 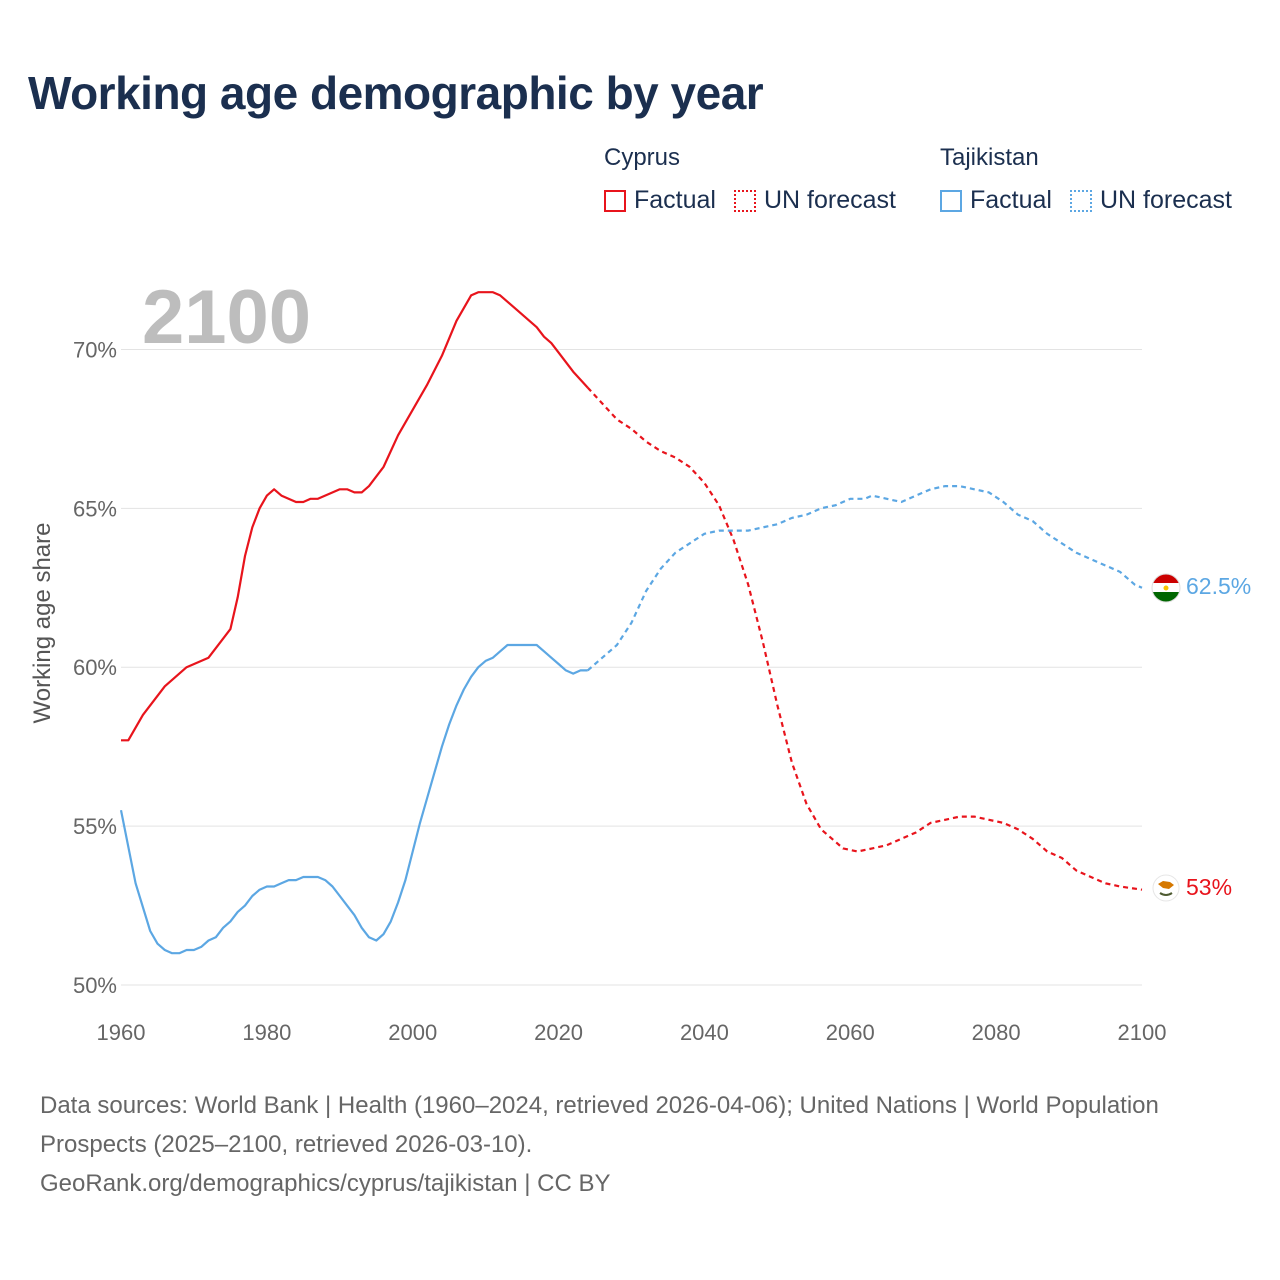 I want to click on x-tick-label: 2040, so click(x=704, y=1032).